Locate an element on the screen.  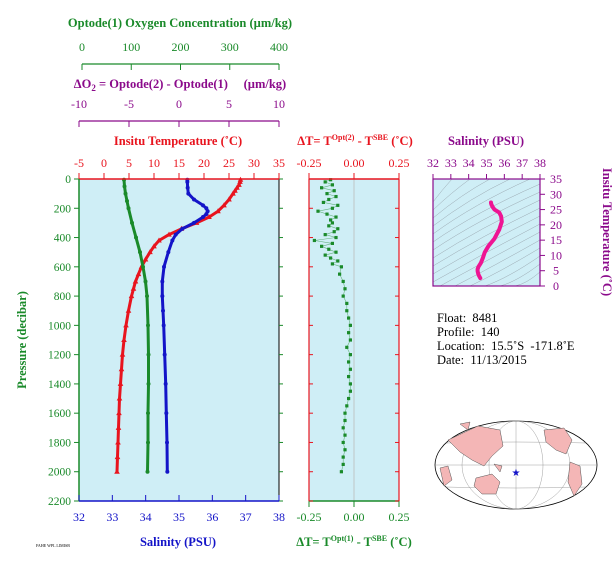
pressure-tick-label: 800 is located at coordinates (63, 297).